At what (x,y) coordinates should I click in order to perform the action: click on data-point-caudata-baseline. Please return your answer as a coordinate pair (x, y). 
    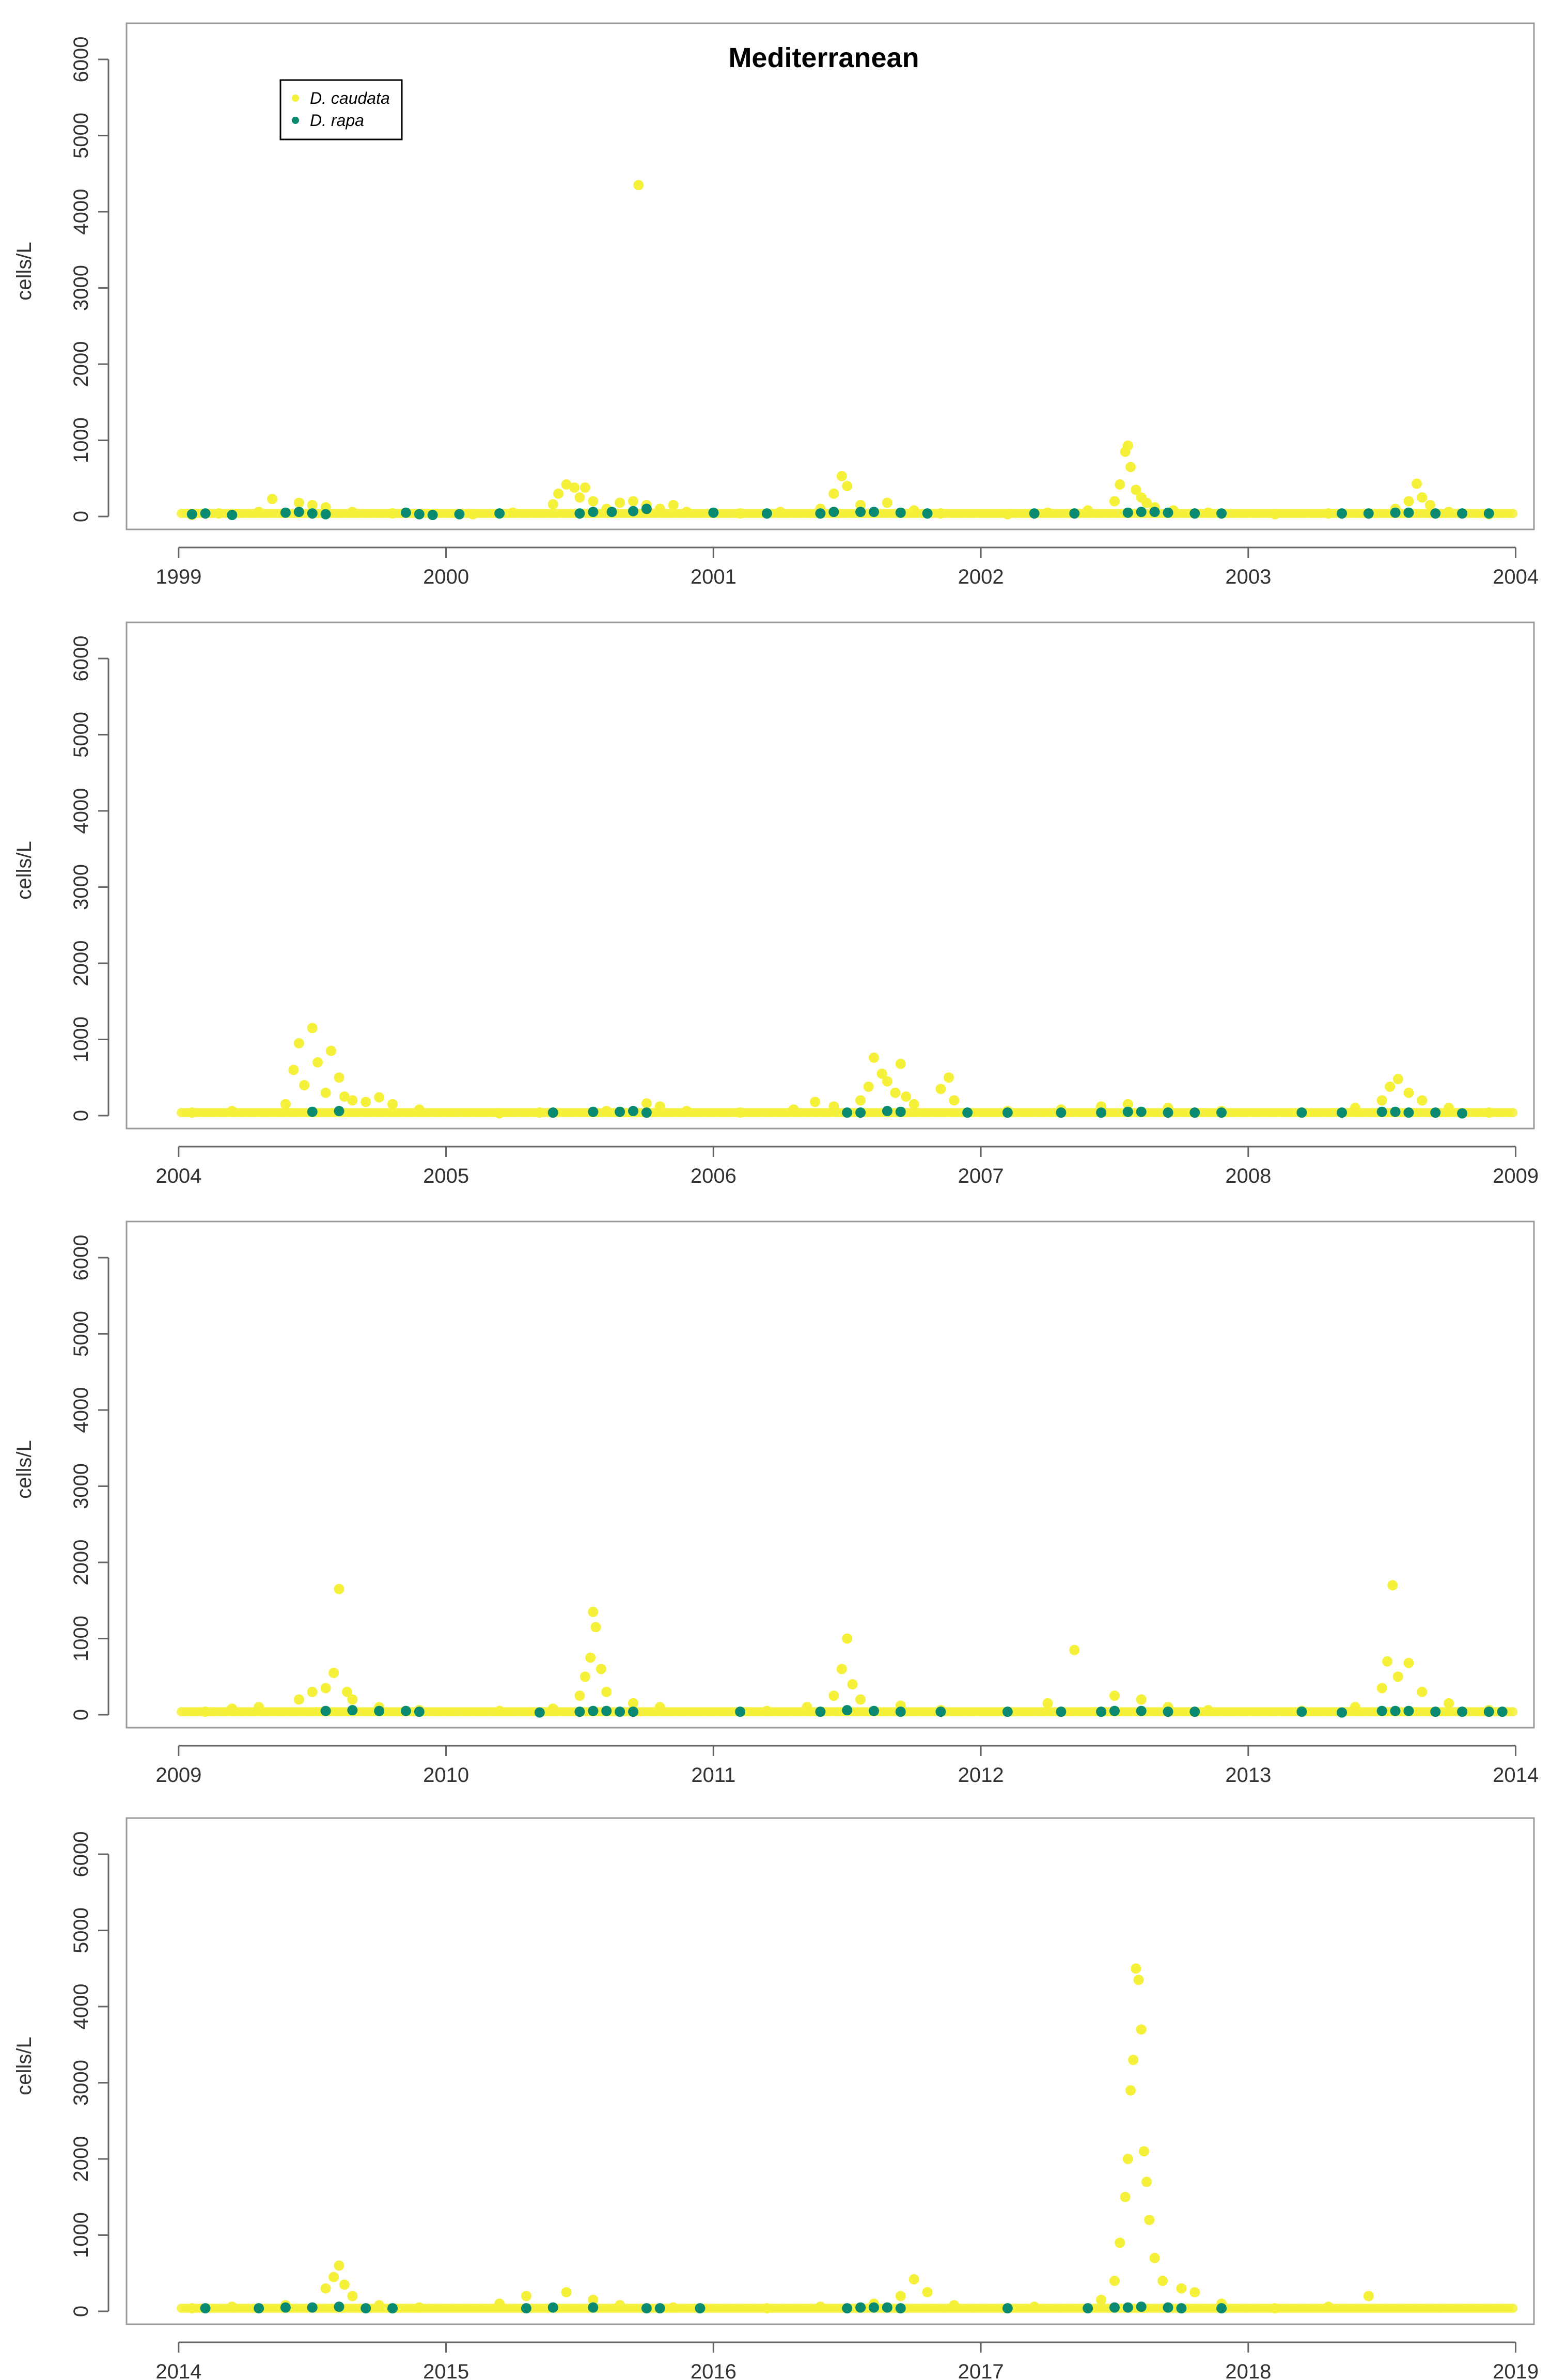
    Looking at the image, I should click on (1513, 1712).